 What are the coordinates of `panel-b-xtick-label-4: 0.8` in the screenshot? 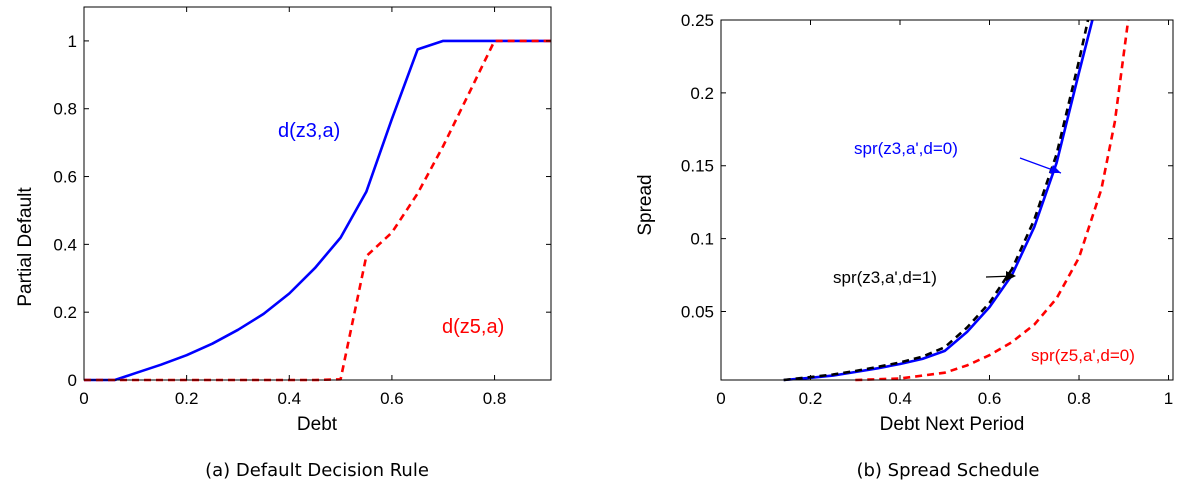 It's located at (1079, 398).